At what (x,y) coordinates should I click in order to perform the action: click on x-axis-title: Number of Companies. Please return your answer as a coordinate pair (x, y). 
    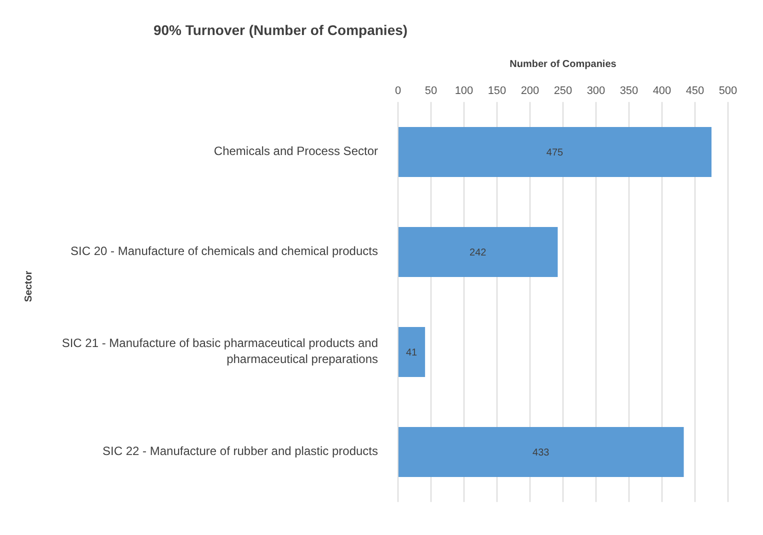
    Looking at the image, I should click on (563, 64).